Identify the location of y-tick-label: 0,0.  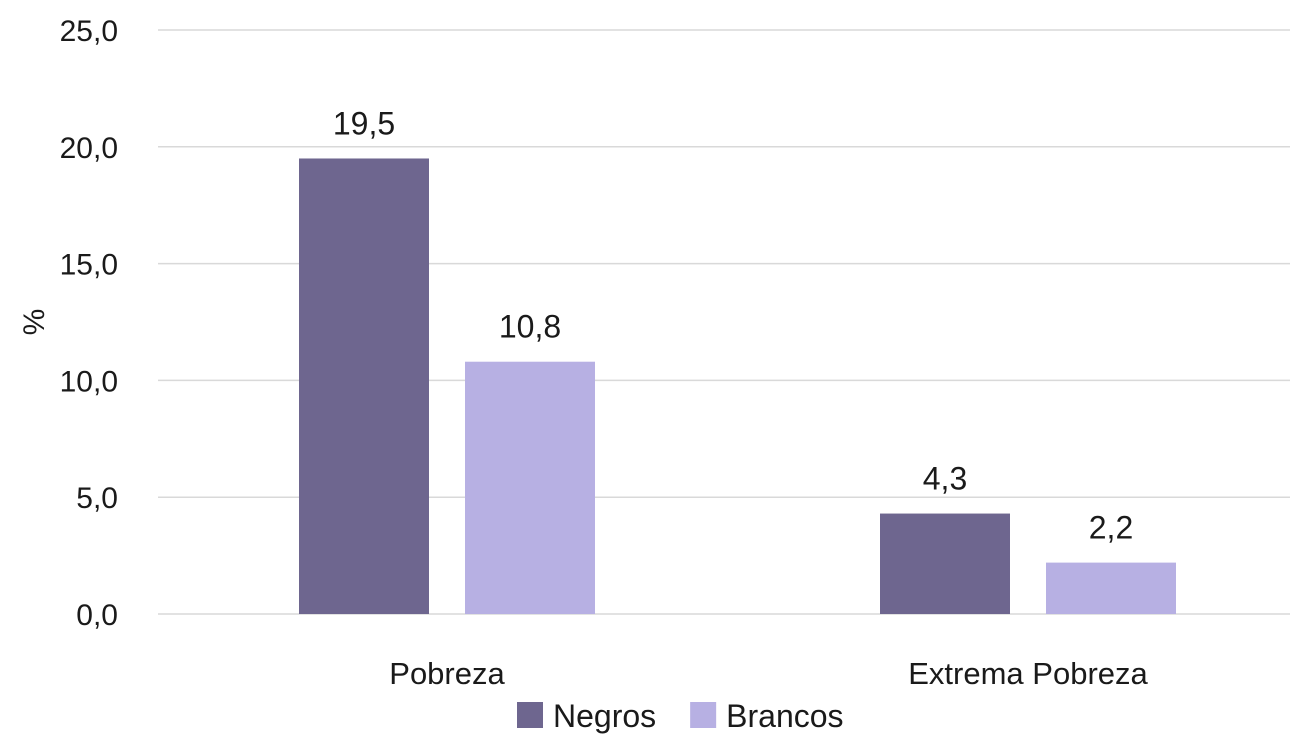
(97, 615).